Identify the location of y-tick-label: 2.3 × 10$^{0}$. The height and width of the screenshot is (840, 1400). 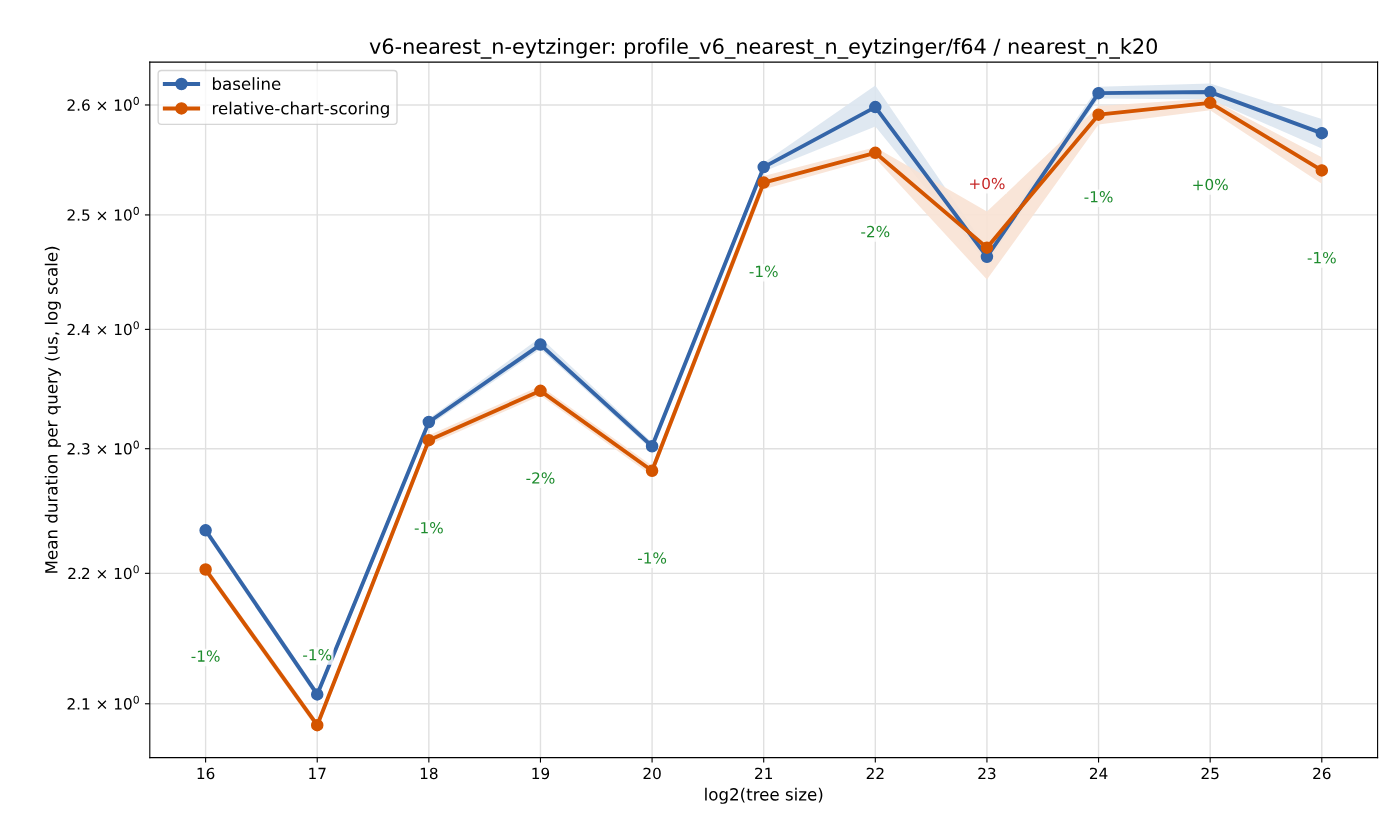
(103, 447).